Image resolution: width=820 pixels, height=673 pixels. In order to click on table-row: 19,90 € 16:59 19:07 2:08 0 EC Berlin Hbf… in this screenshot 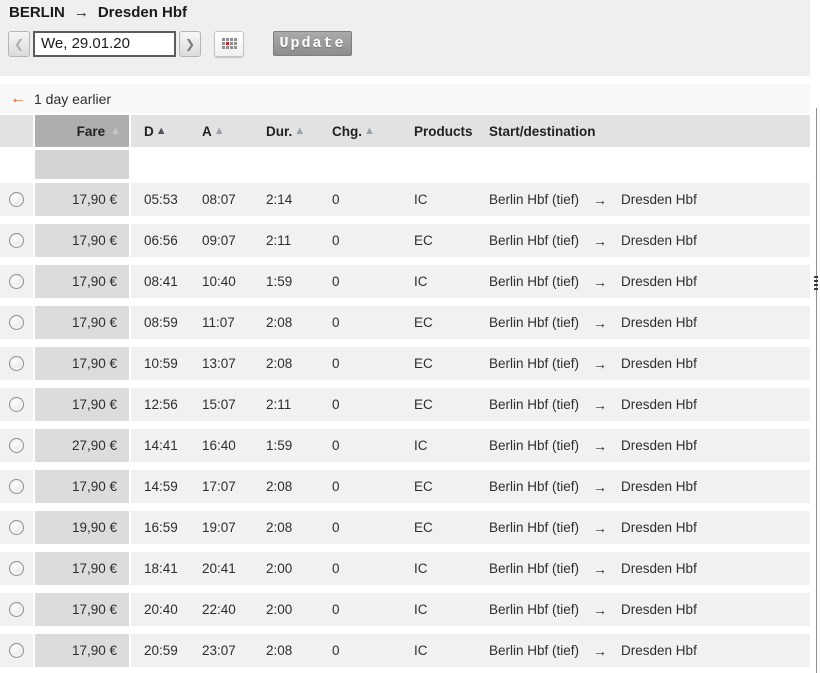, I will do `click(405, 527)`.